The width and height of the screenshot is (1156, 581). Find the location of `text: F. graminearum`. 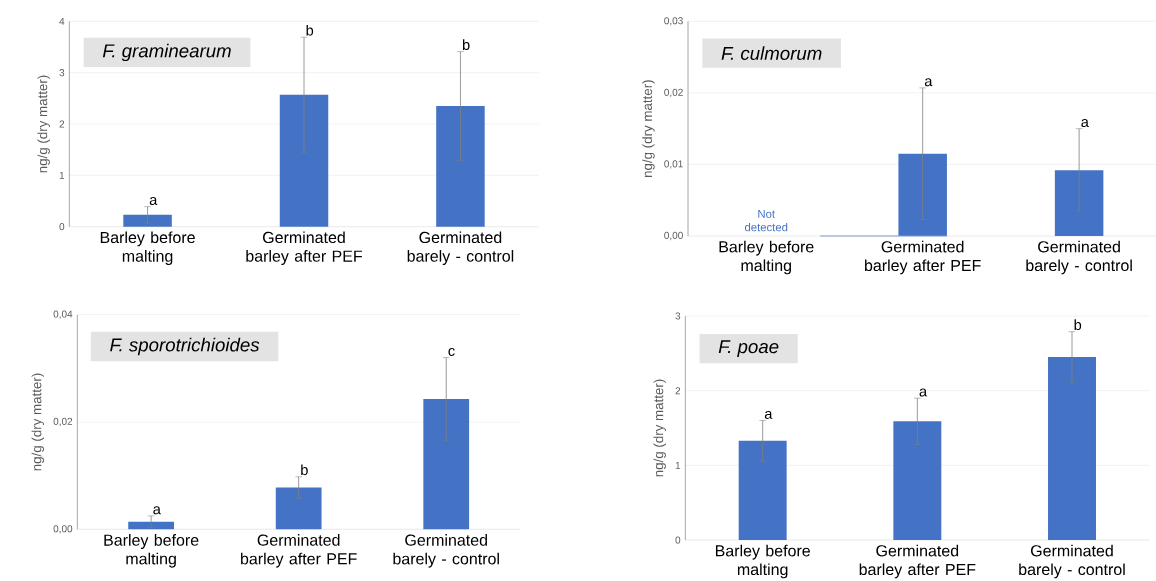

text: F. graminearum is located at coordinates (166, 52).